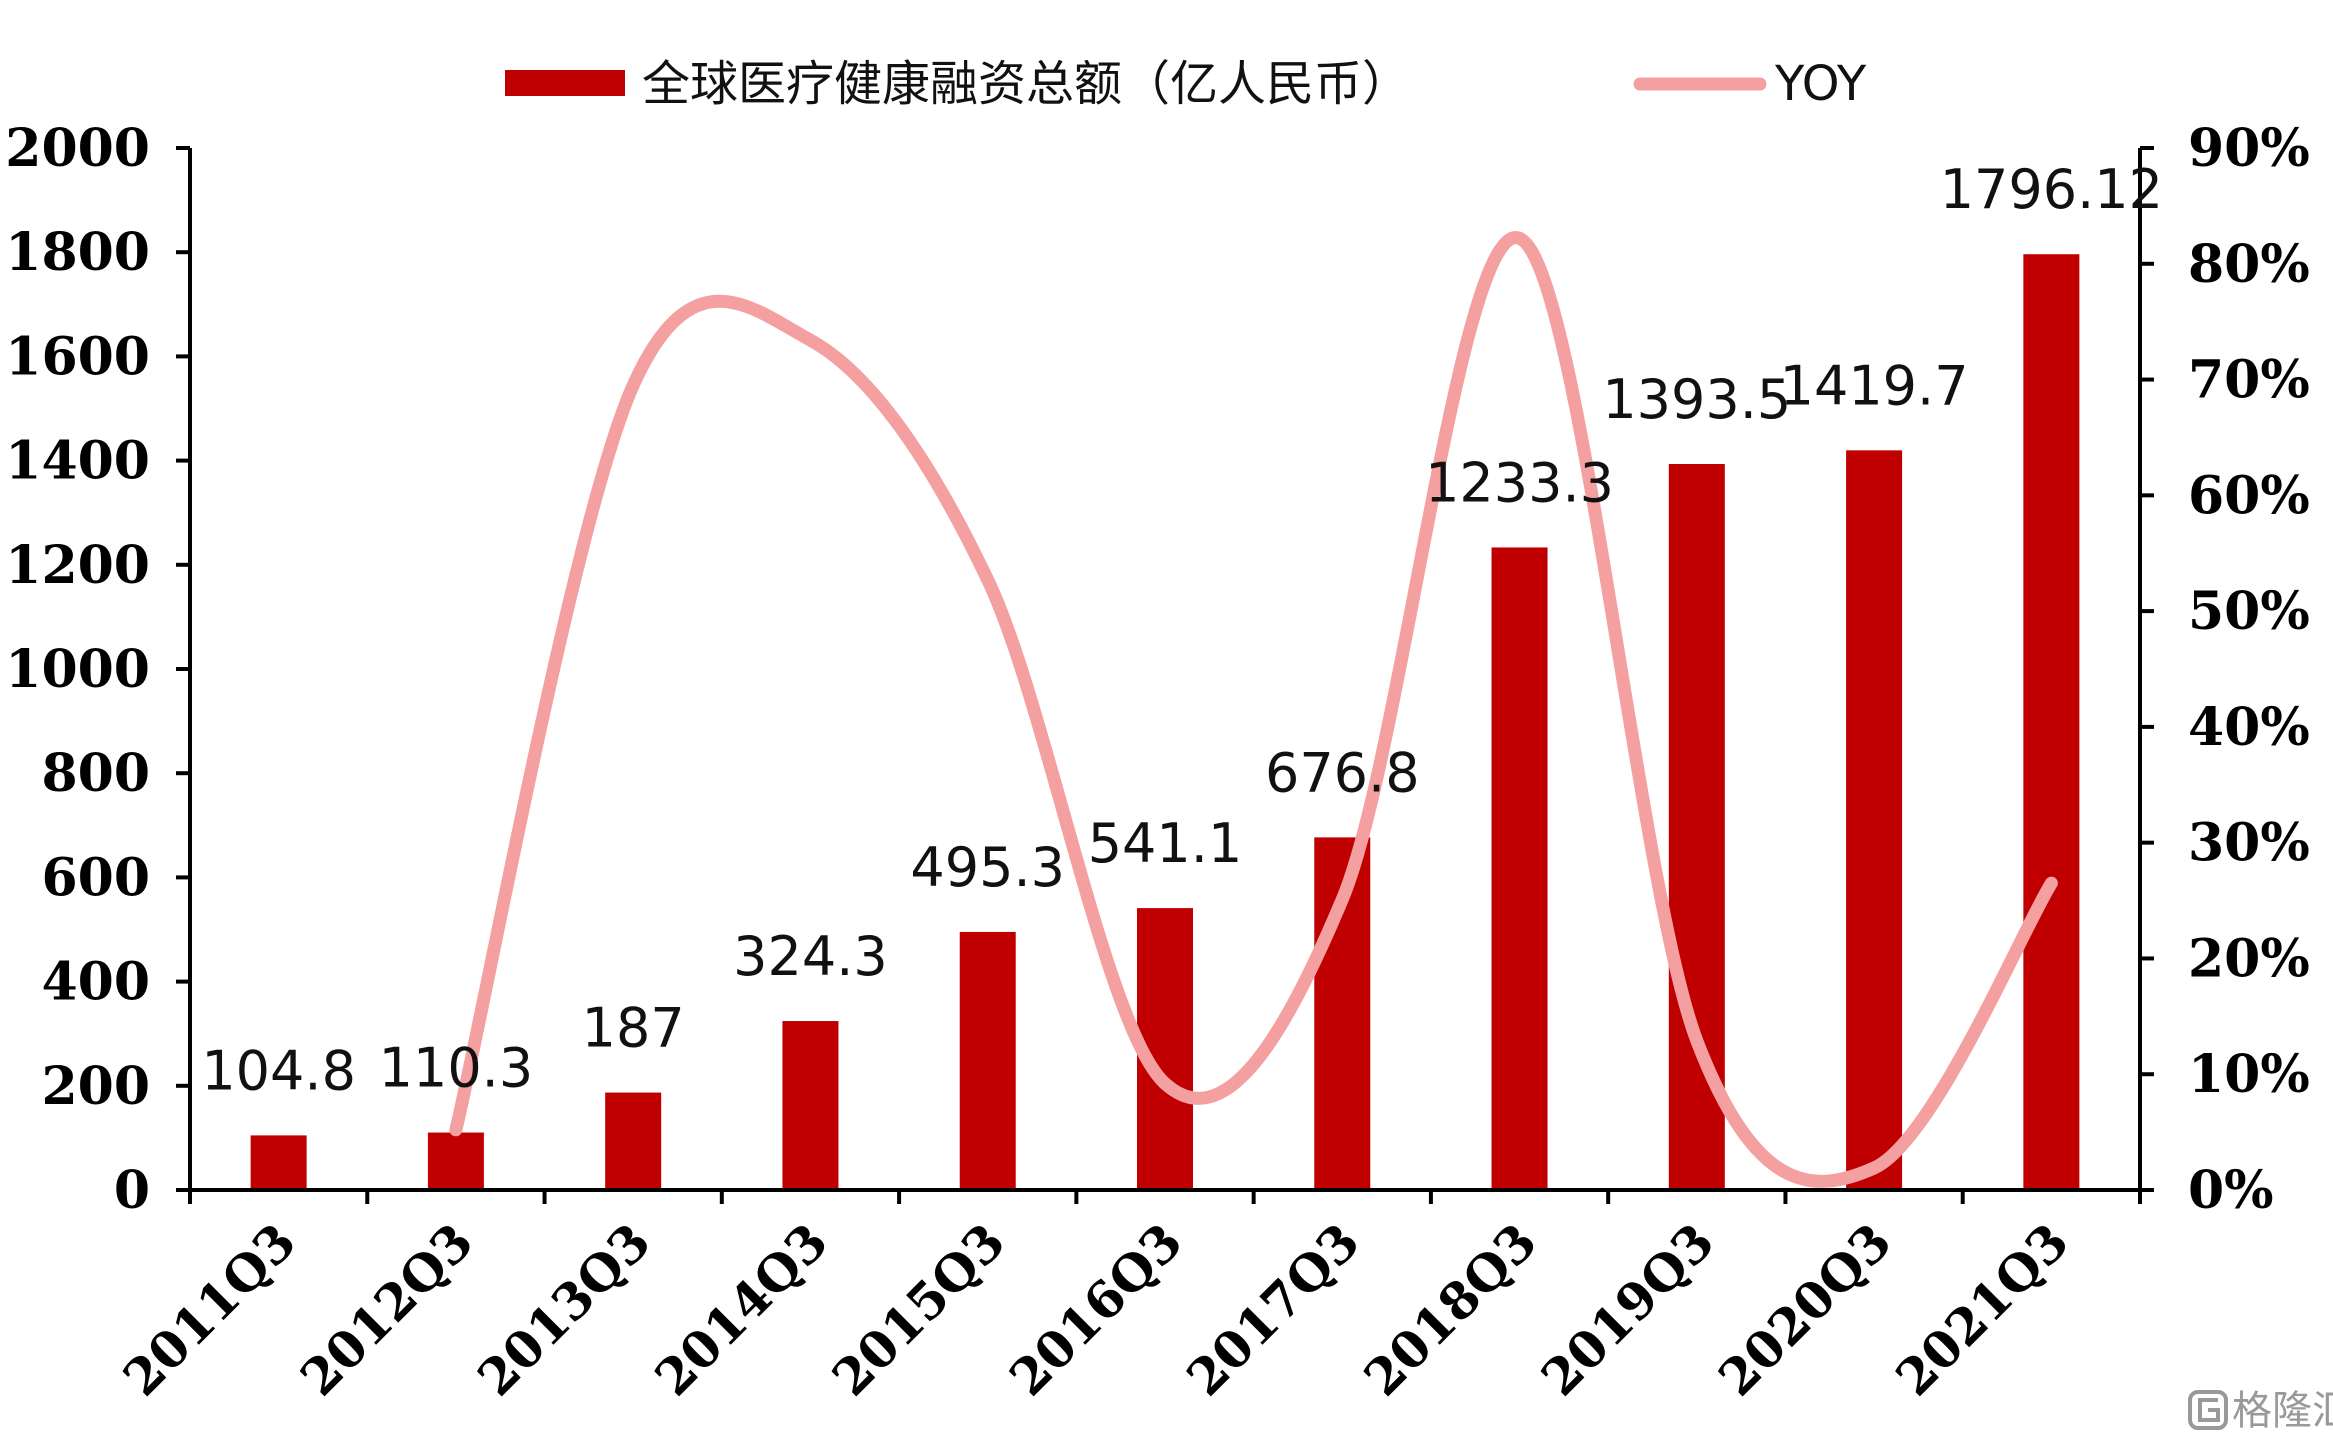 This screenshot has width=2333, height=1440. I want to click on bar-data-label: 1796.12, so click(2051, 189).